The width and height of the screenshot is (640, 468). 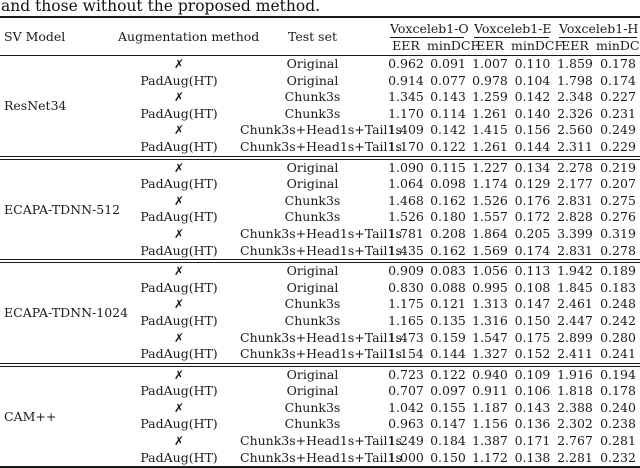 I want to click on eer-value: 1.845, so click(x=575, y=287).